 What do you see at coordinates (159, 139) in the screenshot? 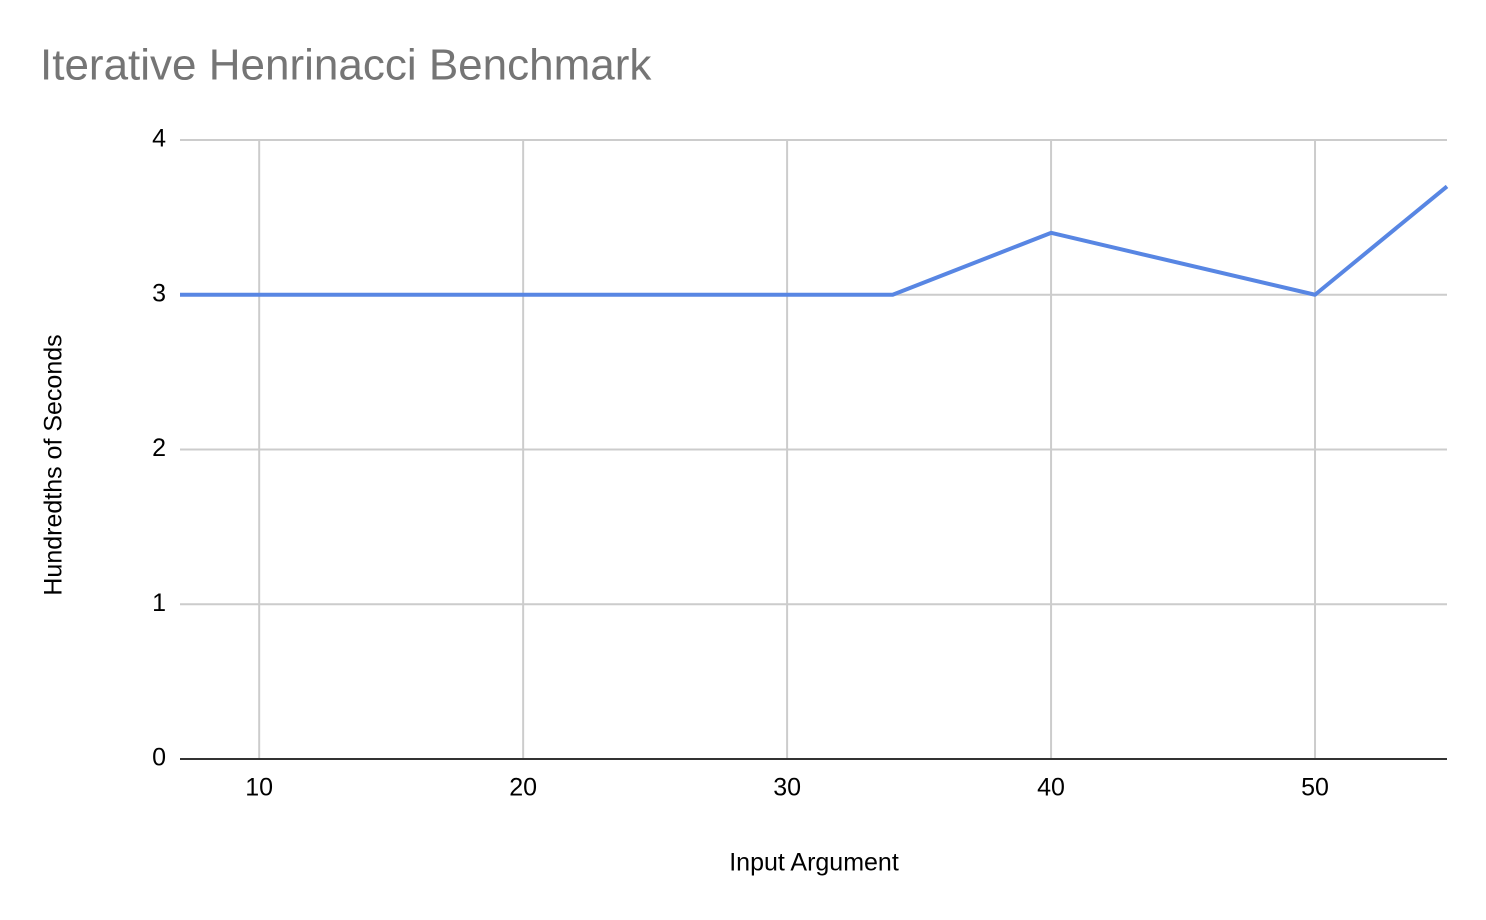
I see `y-tick-label: 4` at bounding box center [159, 139].